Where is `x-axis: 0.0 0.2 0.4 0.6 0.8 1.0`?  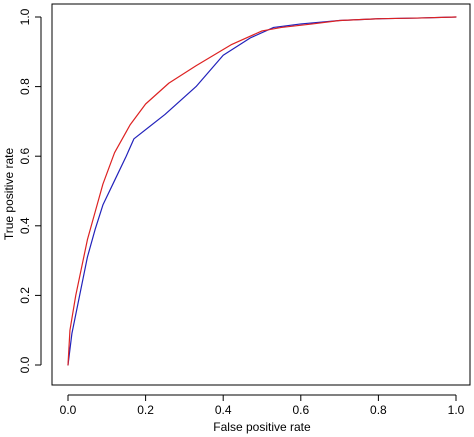
x-axis: 0.0 0.2 0.4 0.6 0.8 1.0 is located at coordinates (262, 405).